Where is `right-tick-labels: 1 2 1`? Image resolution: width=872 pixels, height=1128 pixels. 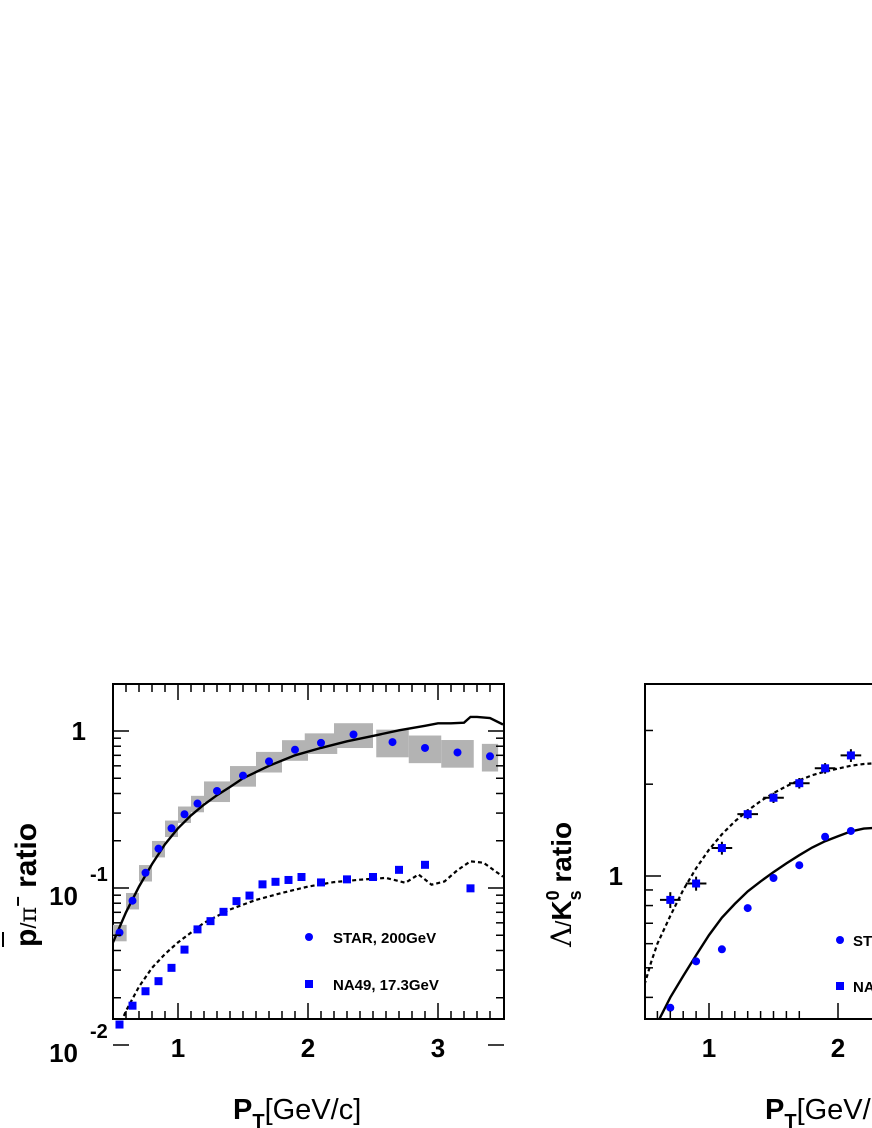
right-tick-labels: 1 2 1 is located at coordinates (727, 962).